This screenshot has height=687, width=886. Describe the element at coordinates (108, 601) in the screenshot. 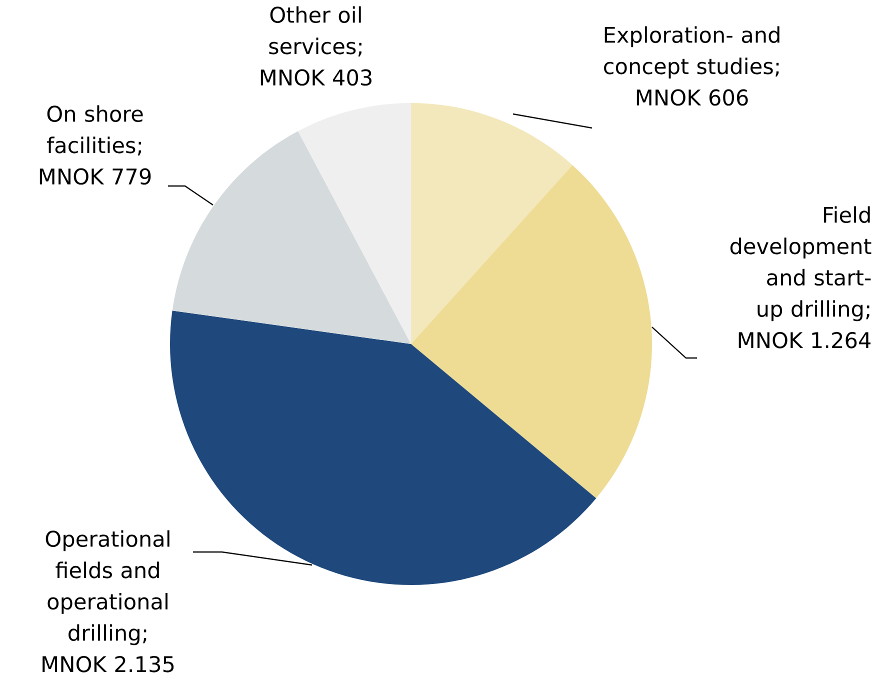

I see `slice-label: Operational fields and operational drilling; MNOK 2.135` at that location.